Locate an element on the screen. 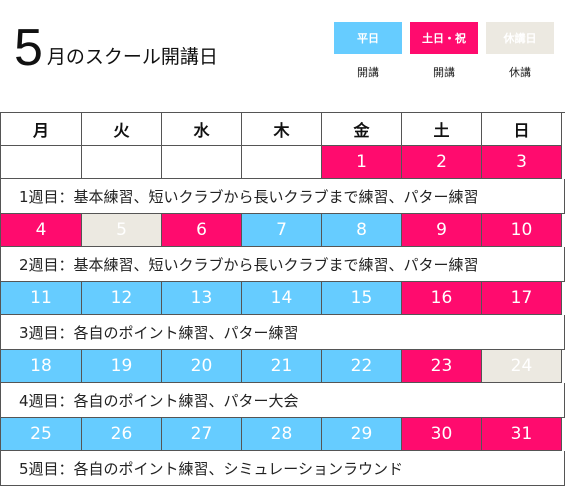  day-cell-14: 14 is located at coordinates (282, 298).